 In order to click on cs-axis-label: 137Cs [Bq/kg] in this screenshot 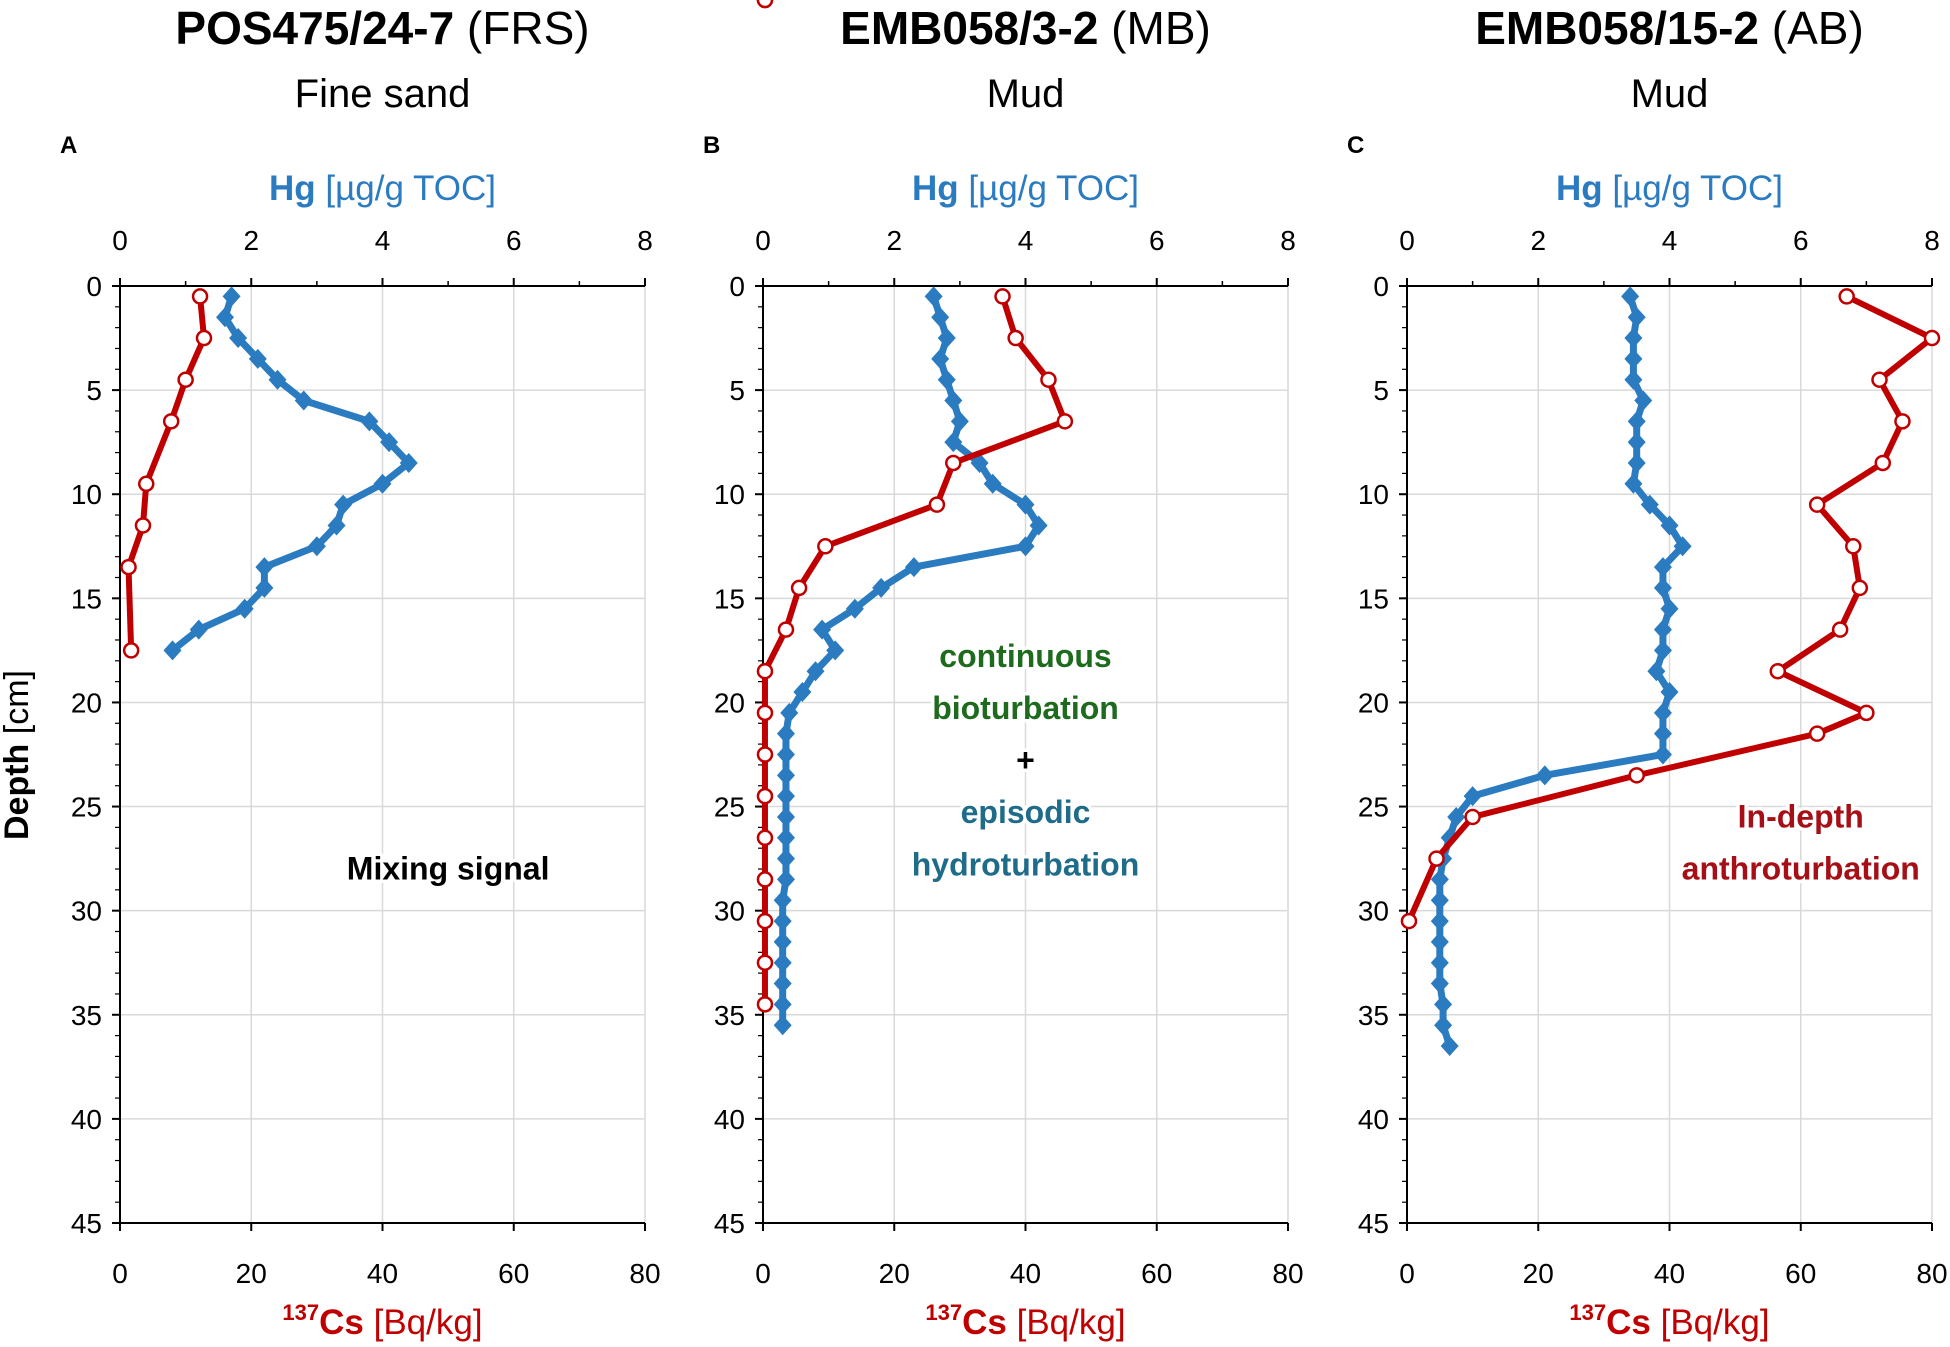, I will do `click(1669, 1321)`.